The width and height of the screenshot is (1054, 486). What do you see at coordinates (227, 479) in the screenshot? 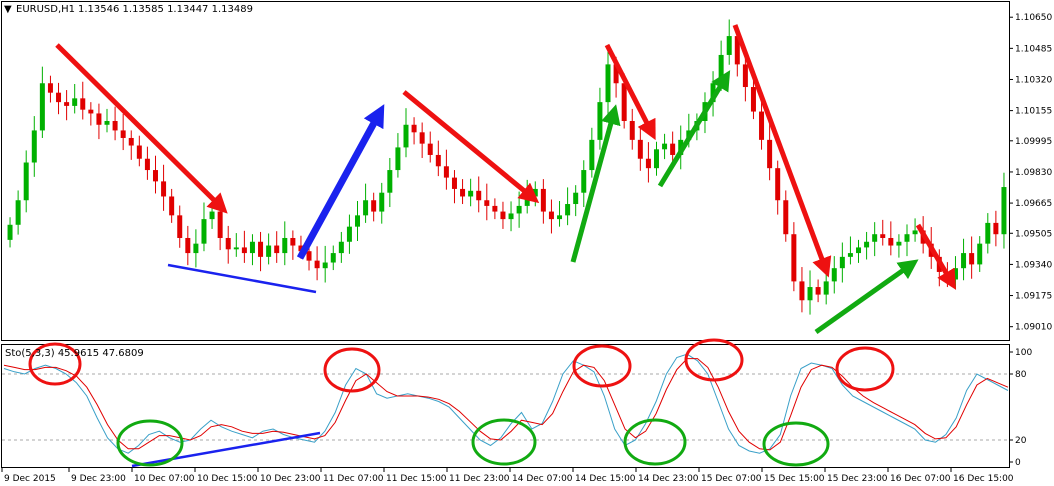
I see `time-tick-label: 10 Dec 15:00` at bounding box center [227, 479].